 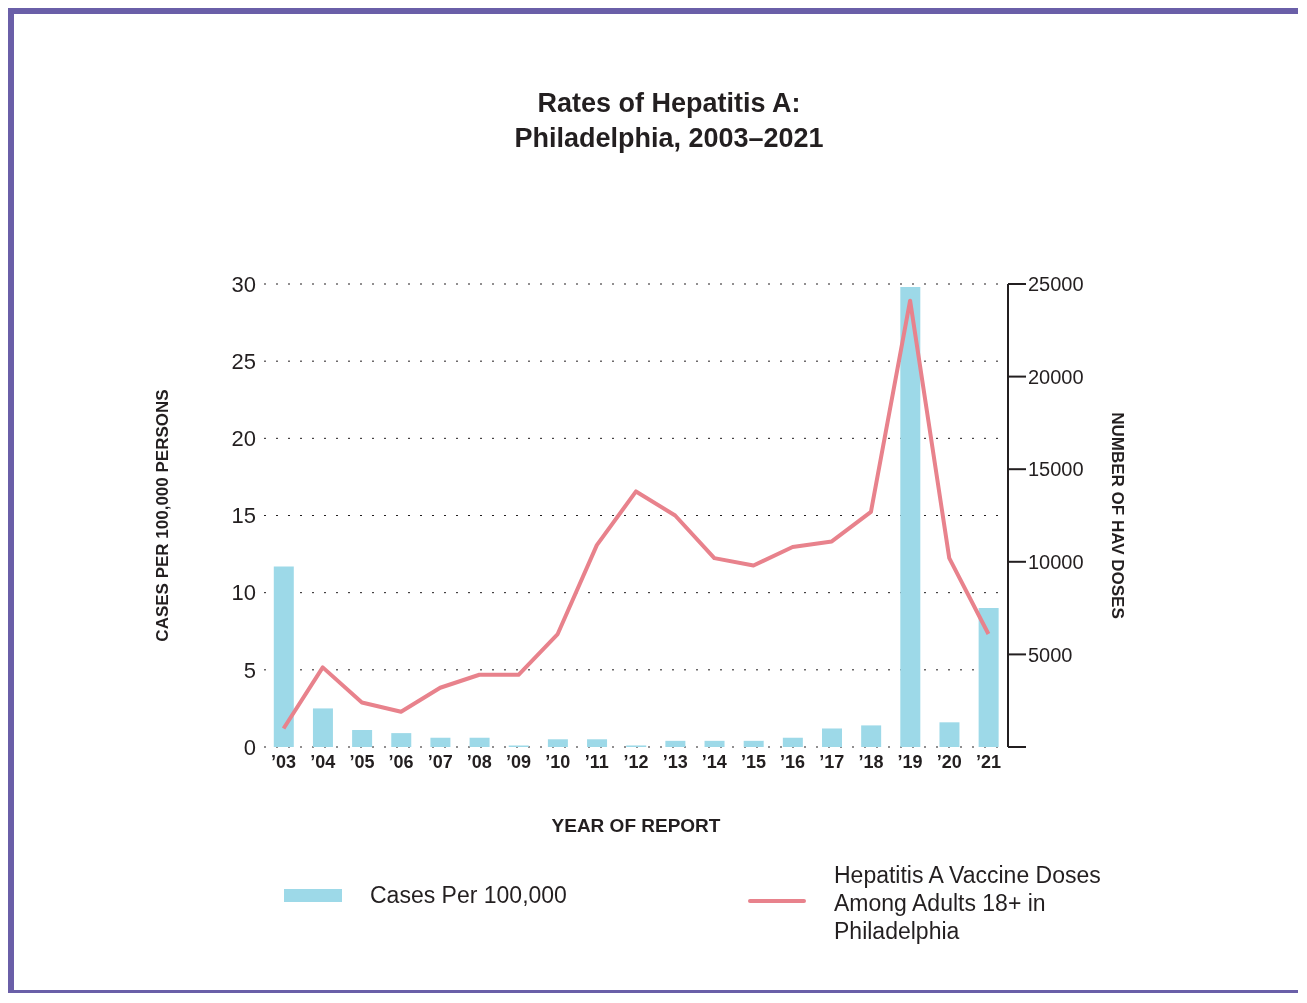 I want to click on y-tick-label: 0, so click(x=249, y=747).